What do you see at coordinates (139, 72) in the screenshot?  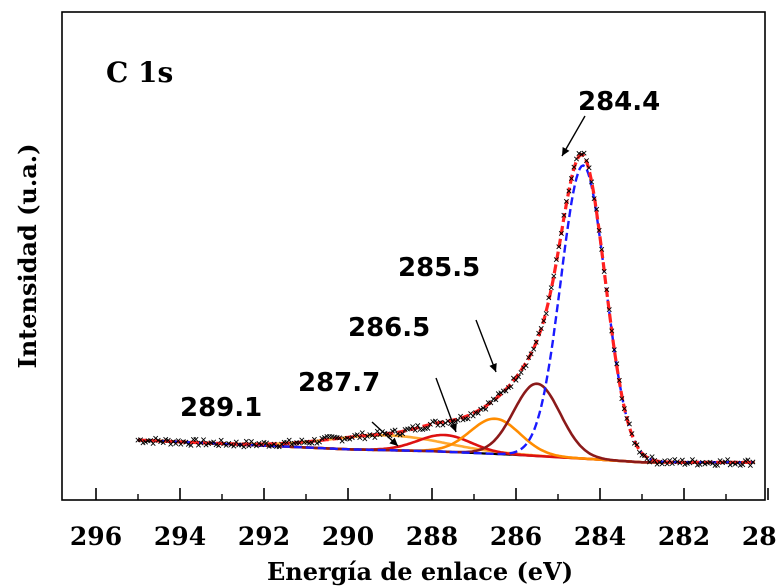 I see `panel-label: C 1s` at bounding box center [139, 72].